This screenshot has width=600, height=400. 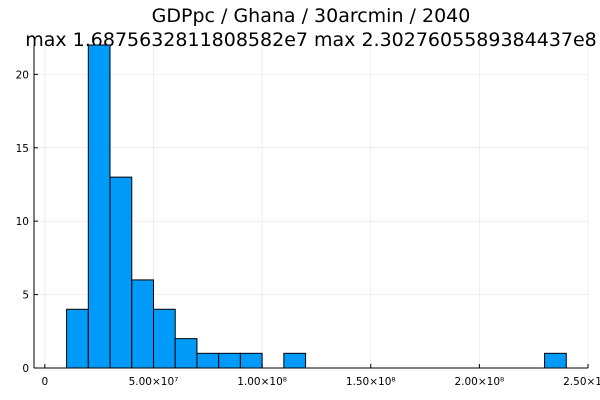 What do you see at coordinates (262, 382) in the screenshot?
I see `x-tick-label: 1.00×10⁸` at bounding box center [262, 382].